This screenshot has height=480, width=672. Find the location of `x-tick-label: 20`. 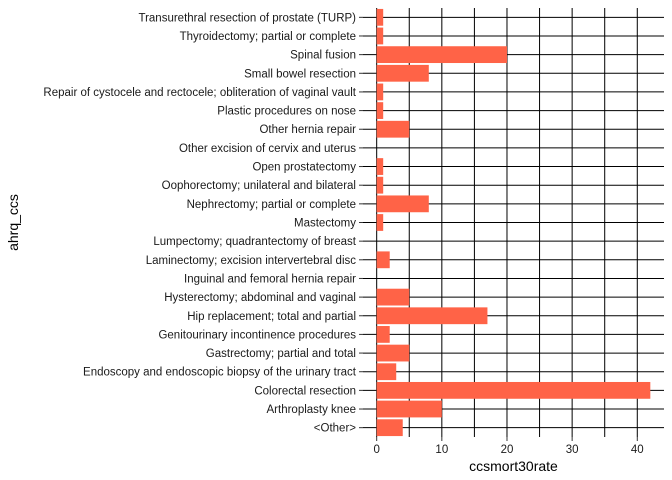

x-tick-label: 20 is located at coordinates (507, 450).